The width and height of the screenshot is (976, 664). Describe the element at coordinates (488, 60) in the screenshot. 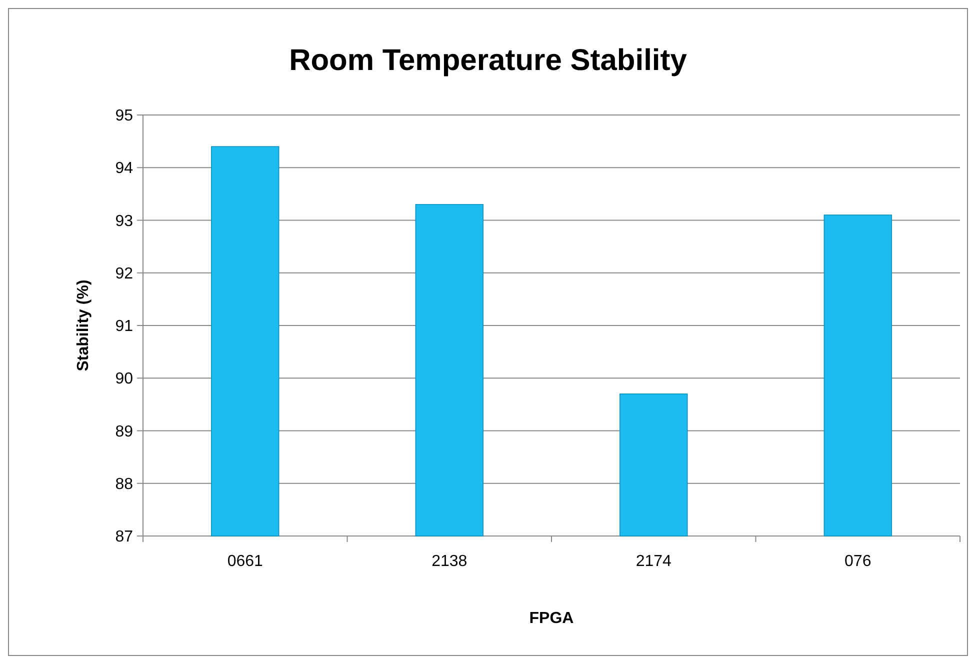

I see `chart-title: Room Temperature Stability` at that location.